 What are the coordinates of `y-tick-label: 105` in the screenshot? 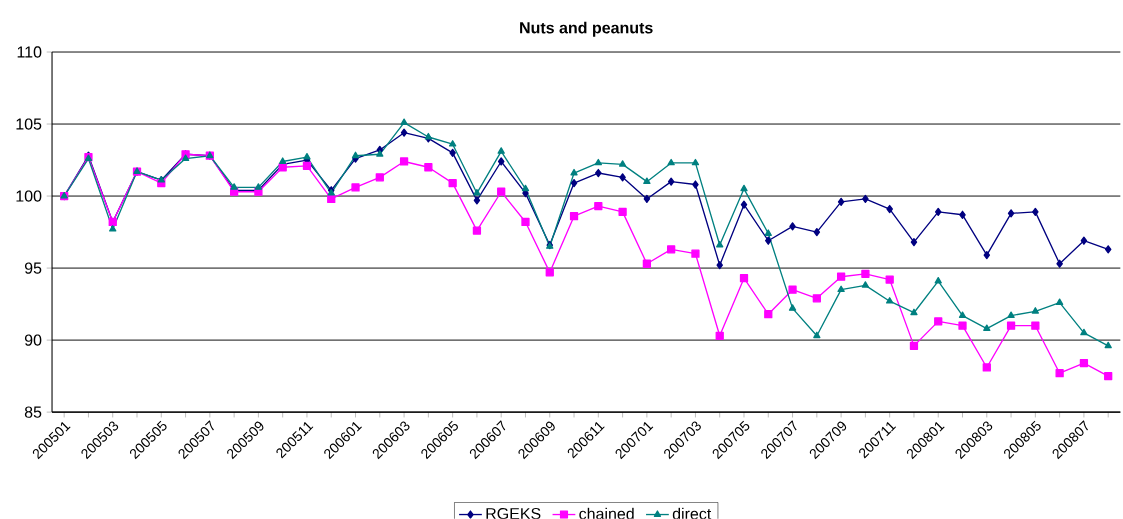 It's located at (29, 124).